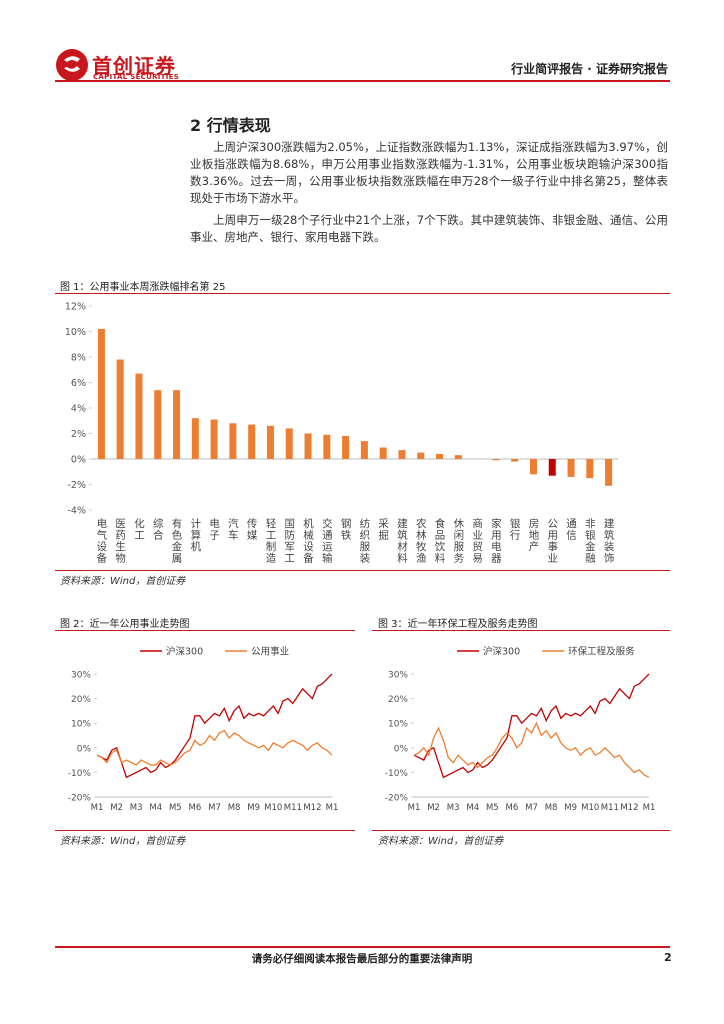 This screenshot has width=724, height=1024. Describe the element at coordinates (668, 957) in the screenshot. I see `page-number: 2` at that location.